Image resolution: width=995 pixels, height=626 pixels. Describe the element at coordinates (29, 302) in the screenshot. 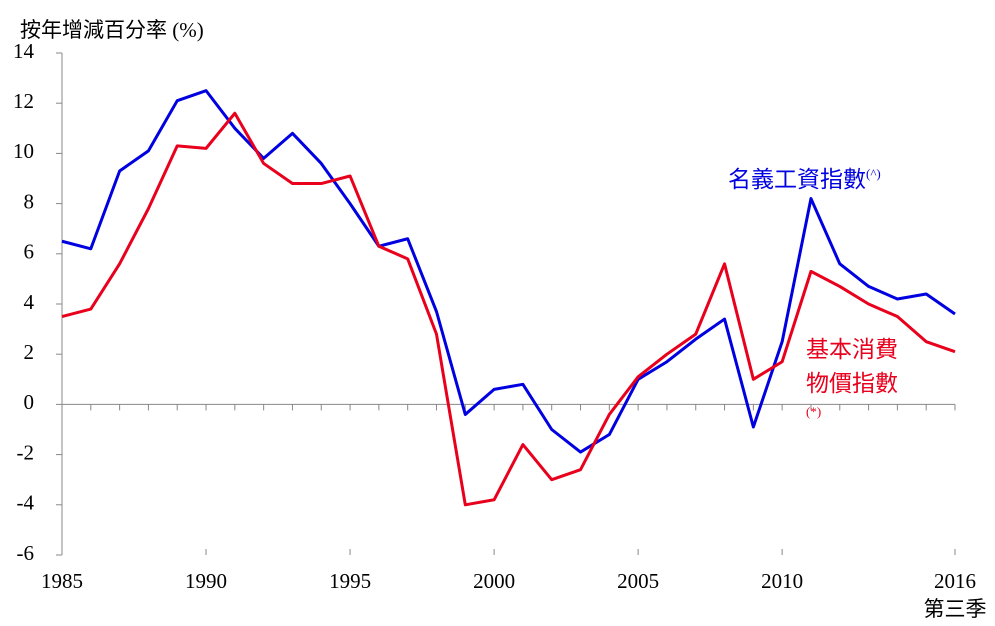

I see `y-tick-label: 4` at that location.